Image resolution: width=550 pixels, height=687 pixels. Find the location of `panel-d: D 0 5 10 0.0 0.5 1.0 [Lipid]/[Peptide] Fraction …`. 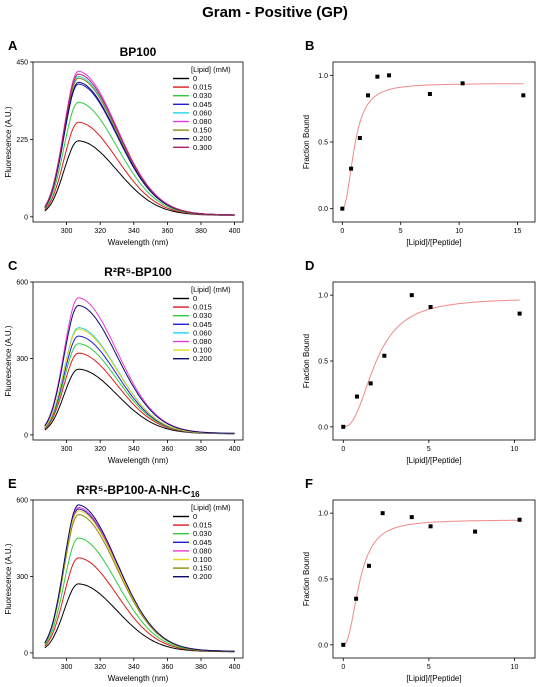

panel-d: D 0 5 10 0.0 0.5 1.0 [Lipid]/[Peptide] Fraction … is located at coordinates (419, 361).